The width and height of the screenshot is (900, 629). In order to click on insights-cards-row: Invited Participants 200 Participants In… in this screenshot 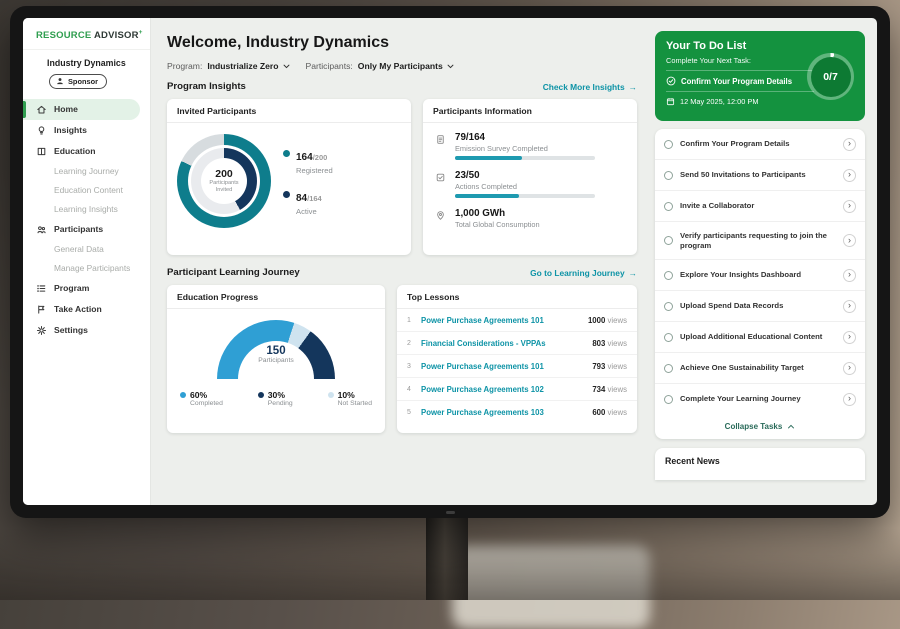, I will do `click(402, 177)`.